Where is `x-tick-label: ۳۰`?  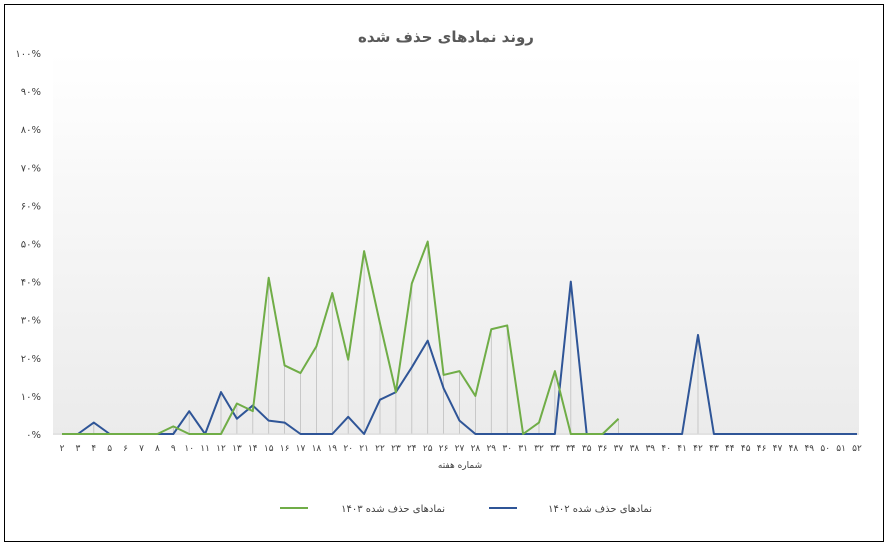
x-tick-label: ۳۰ is located at coordinates (507, 449).